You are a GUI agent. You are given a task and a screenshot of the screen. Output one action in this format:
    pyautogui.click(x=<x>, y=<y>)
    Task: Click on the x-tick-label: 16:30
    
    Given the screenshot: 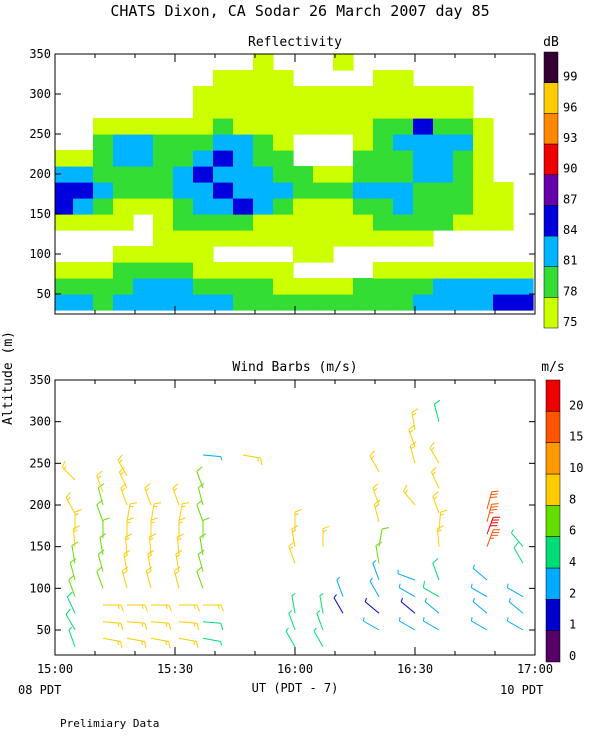 What is the action you would take?
    pyautogui.click(x=415, y=669)
    